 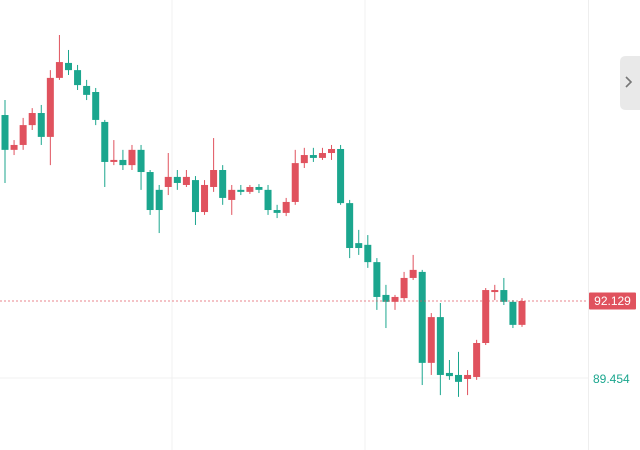 I want to click on chevron-icon, so click(x=629, y=82).